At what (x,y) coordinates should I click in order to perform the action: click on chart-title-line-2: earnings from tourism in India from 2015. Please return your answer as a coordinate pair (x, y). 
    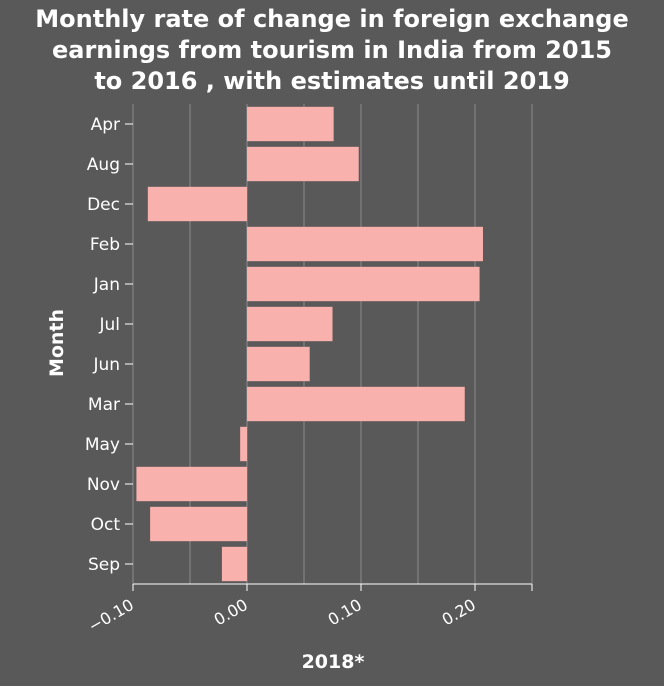
    Looking at the image, I should click on (332, 50).